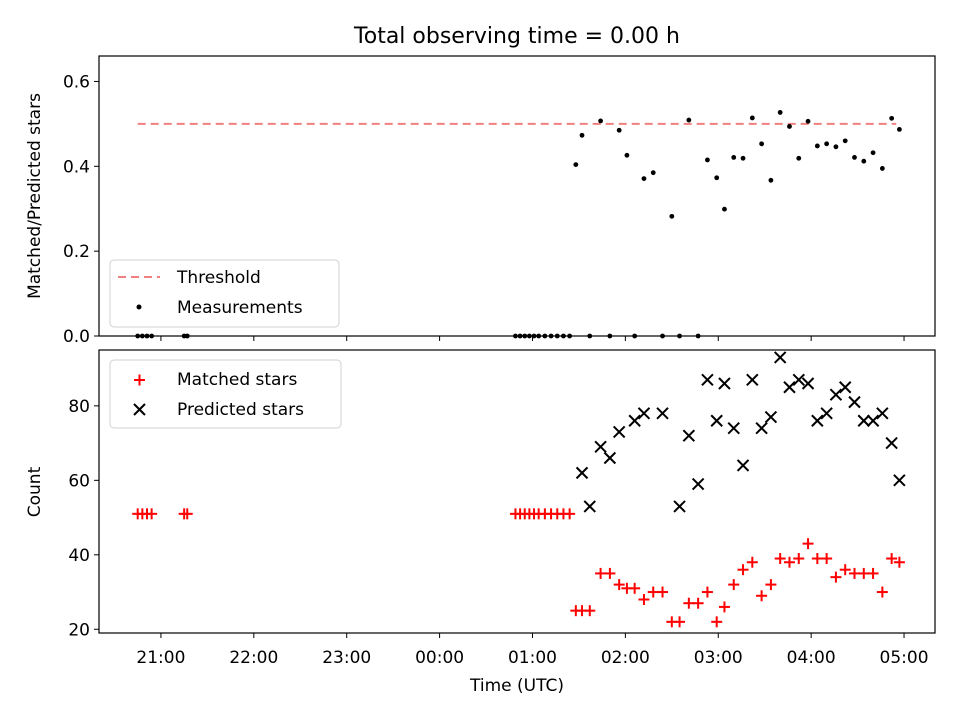 The height and width of the screenshot is (720, 960). I want to click on top-y-tick-label: 0.4, so click(76, 167).